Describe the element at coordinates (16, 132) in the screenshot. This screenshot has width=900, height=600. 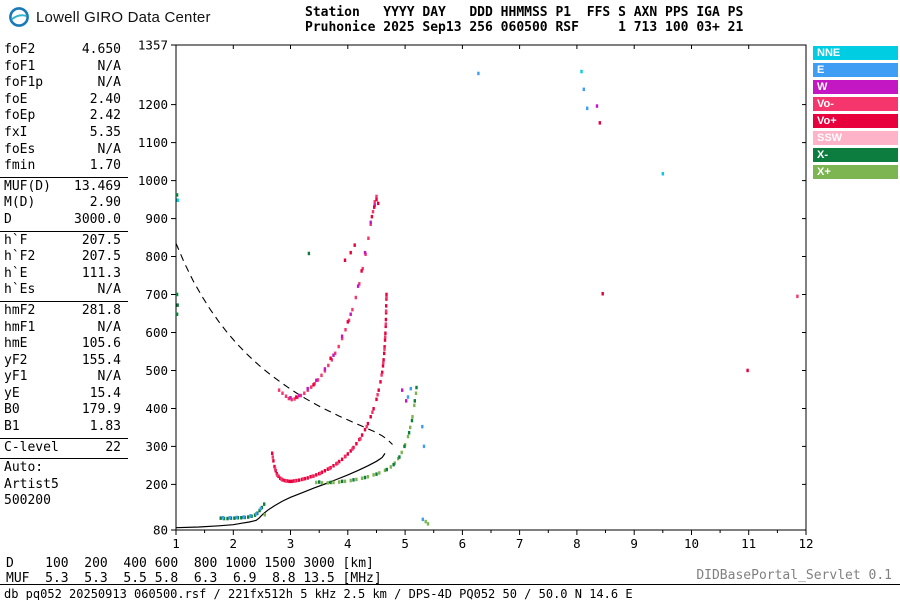
I see `param-label: fxI` at that location.